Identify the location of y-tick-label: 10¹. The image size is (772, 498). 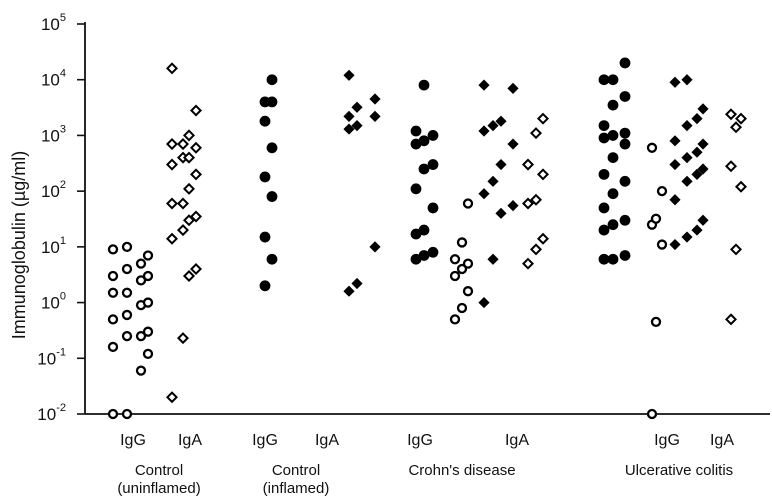
(53, 246).